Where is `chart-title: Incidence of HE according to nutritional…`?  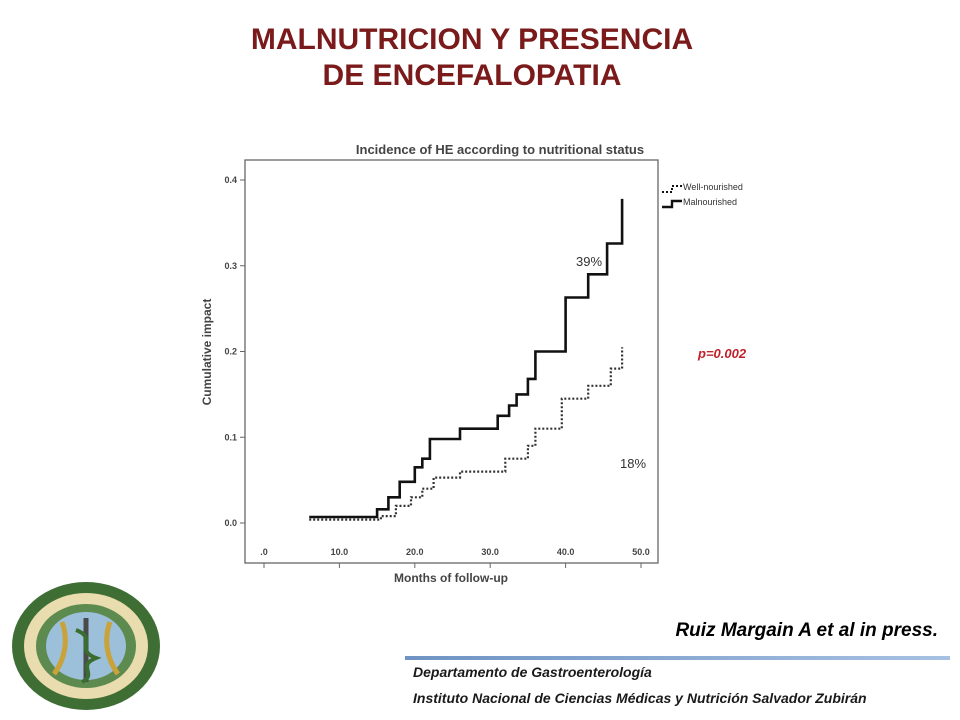 chart-title: Incidence of HE according to nutritional… is located at coordinates (500, 149).